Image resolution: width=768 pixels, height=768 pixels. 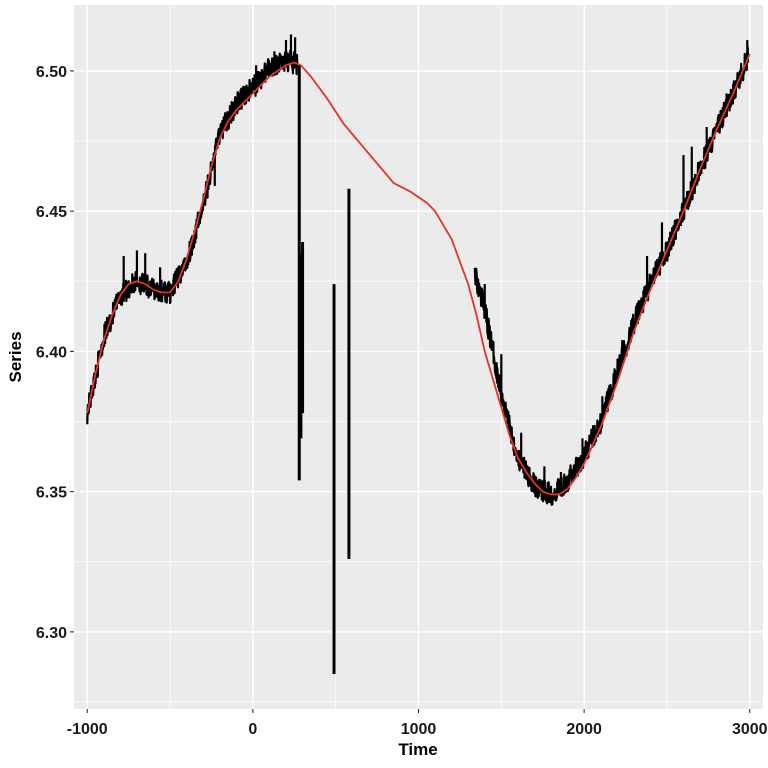 What do you see at coordinates (51, 72) in the screenshot?
I see `y-tick-label: 6.50` at bounding box center [51, 72].